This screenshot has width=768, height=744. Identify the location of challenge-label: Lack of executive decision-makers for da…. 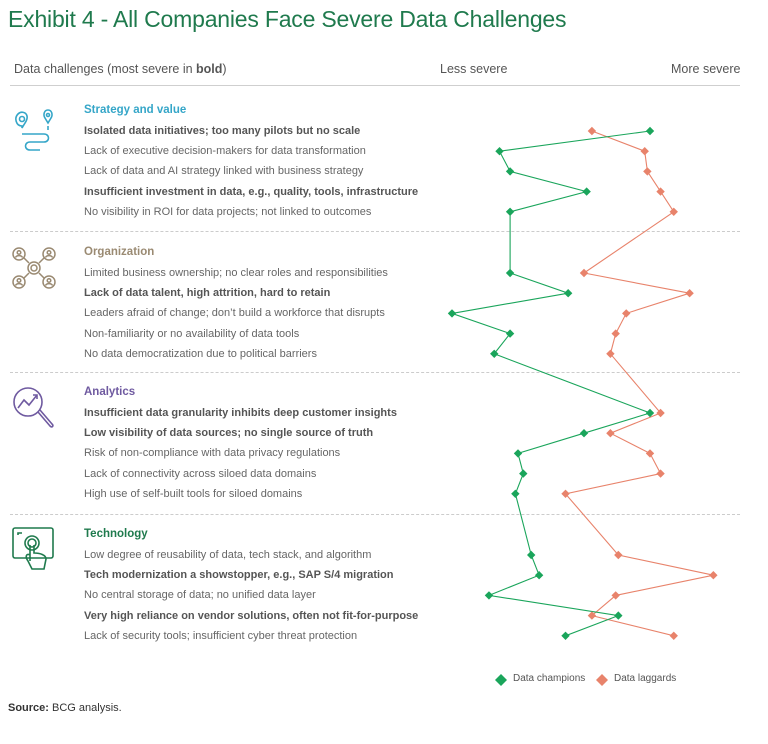
(225, 151).